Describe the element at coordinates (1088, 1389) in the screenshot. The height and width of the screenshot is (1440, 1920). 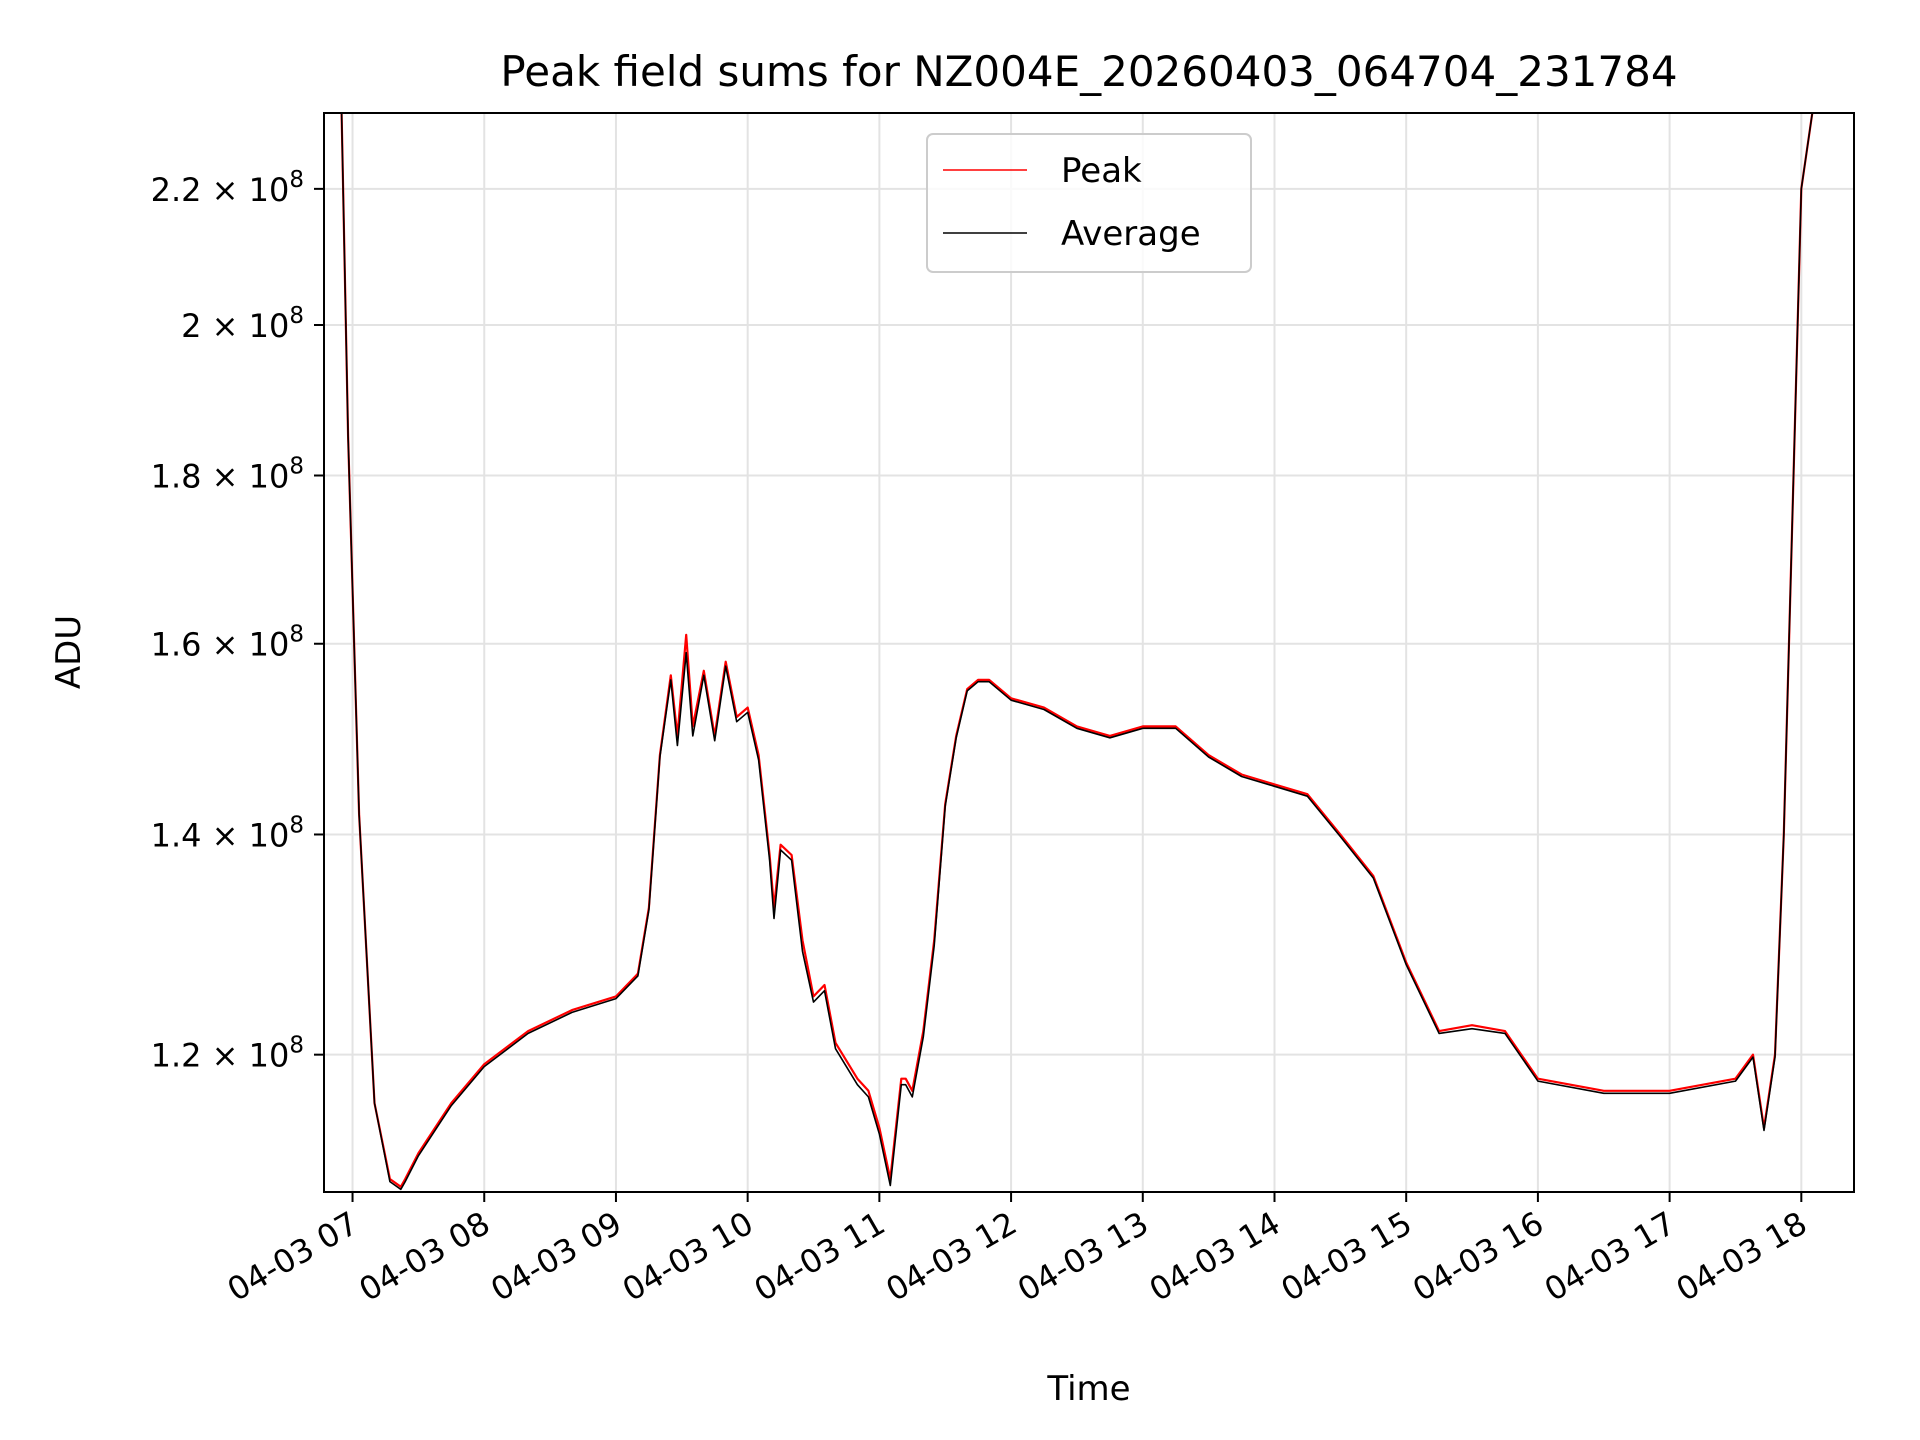
I see `x-axis-title: Time` at that location.